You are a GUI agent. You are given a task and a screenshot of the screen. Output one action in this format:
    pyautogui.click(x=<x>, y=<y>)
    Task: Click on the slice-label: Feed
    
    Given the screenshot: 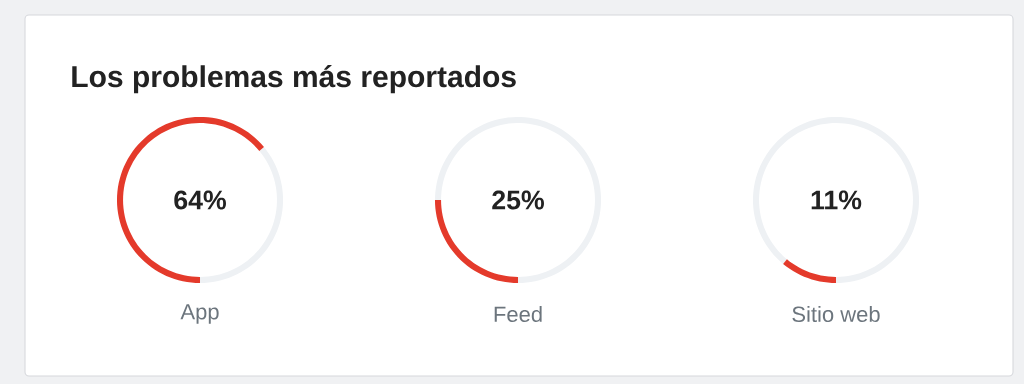 What is the action you would take?
    pyautogui.click(x=518, y=314)
    